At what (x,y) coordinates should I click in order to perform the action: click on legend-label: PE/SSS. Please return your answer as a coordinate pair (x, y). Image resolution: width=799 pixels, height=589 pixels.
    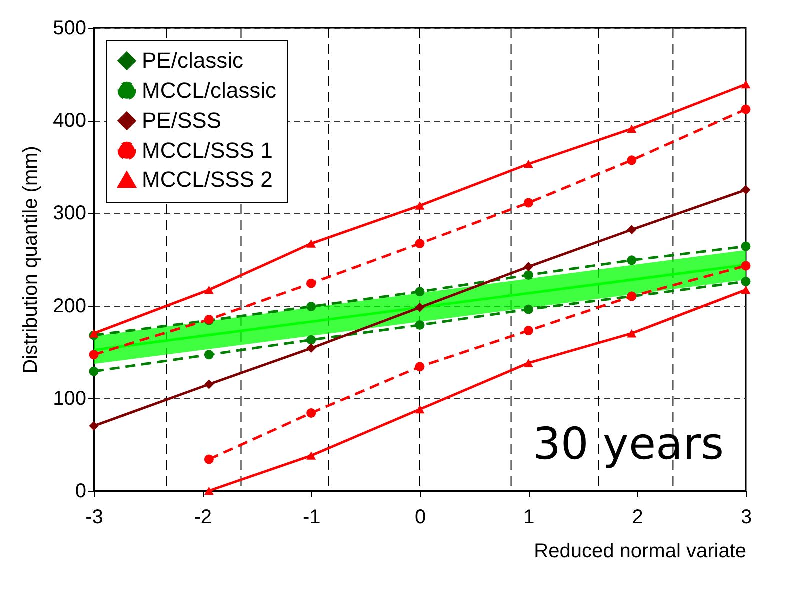
    Looking at the image, I should click on (182, 120).